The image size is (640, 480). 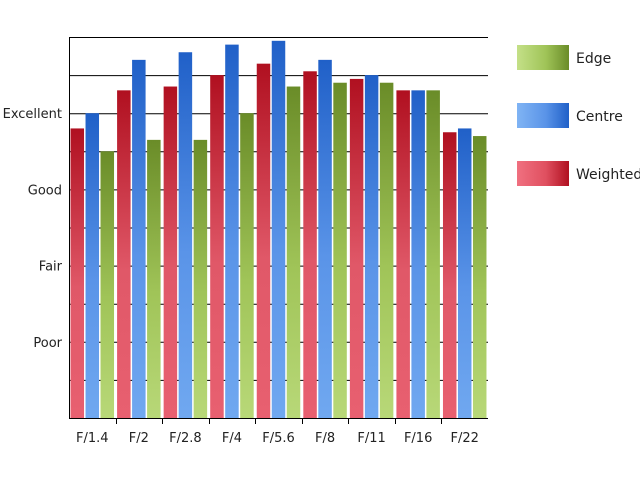 What do you see at coordinates (599, 117) in the screenshot?
I see `legend-label: Centre` at bounding box center [599, 117].